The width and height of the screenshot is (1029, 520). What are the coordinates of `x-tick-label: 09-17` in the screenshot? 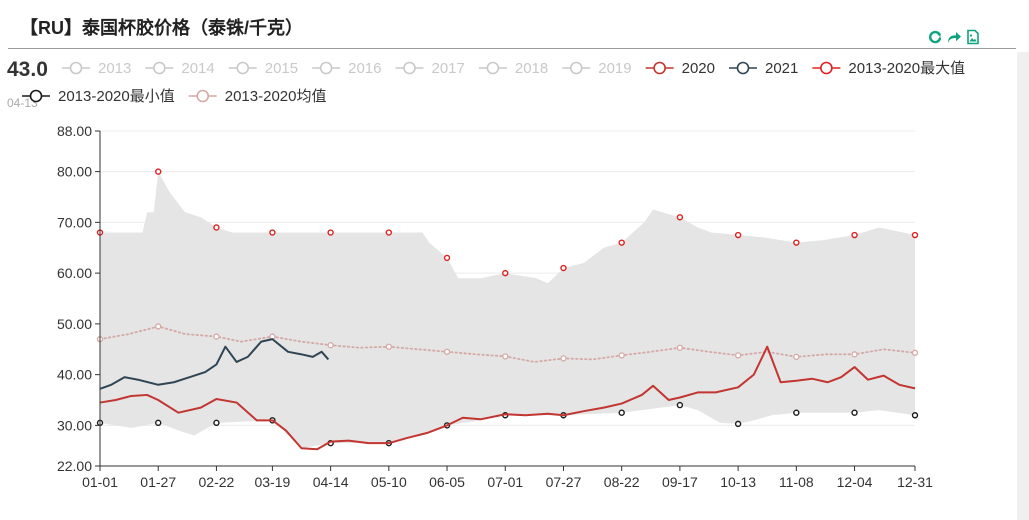 It's located at (680, 482).